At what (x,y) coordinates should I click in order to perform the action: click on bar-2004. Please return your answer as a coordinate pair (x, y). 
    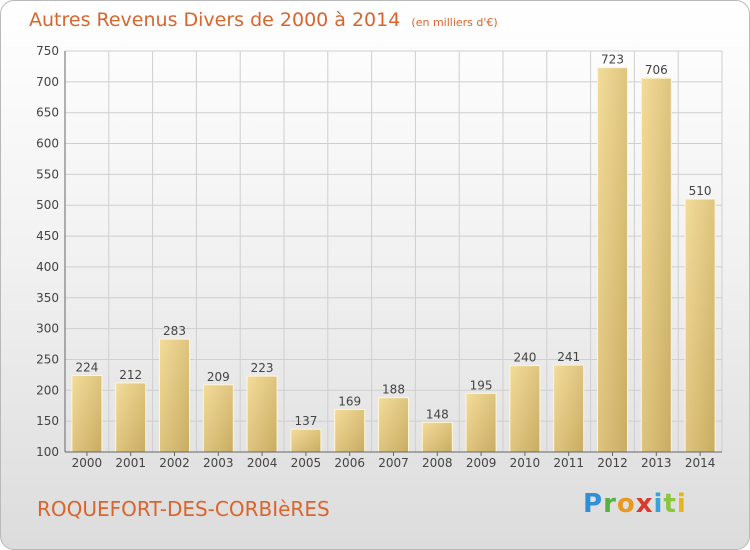
    Looking at the image, I should click on (262, 414).